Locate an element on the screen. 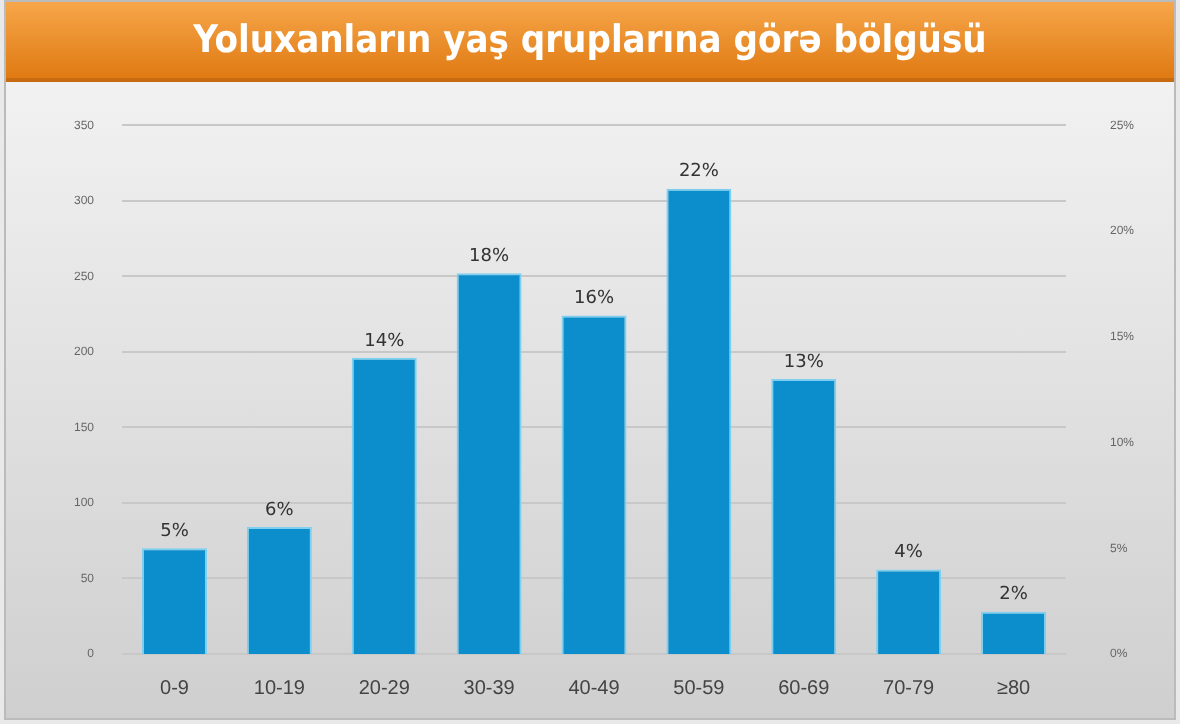 This screenshot has width=1180, height=724. data-label: 14% is located at coordinates (385, 341).